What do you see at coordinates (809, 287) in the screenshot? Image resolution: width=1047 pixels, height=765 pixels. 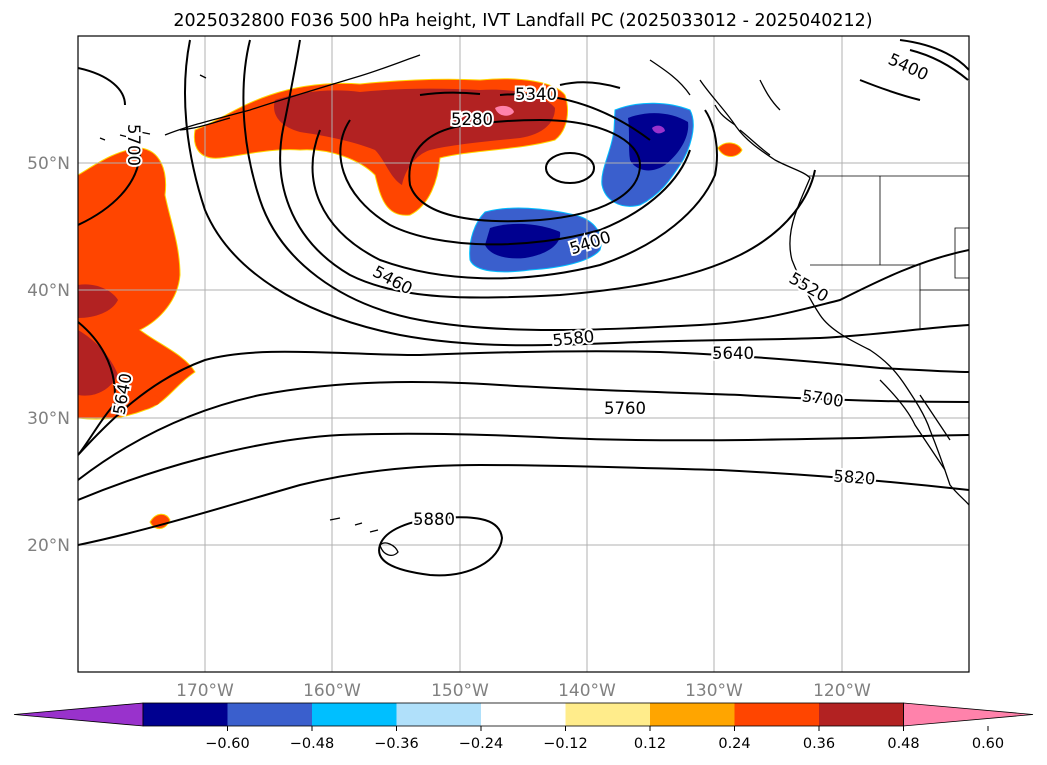 I see `contour-label: 5520` at bounding box center [809, 287].